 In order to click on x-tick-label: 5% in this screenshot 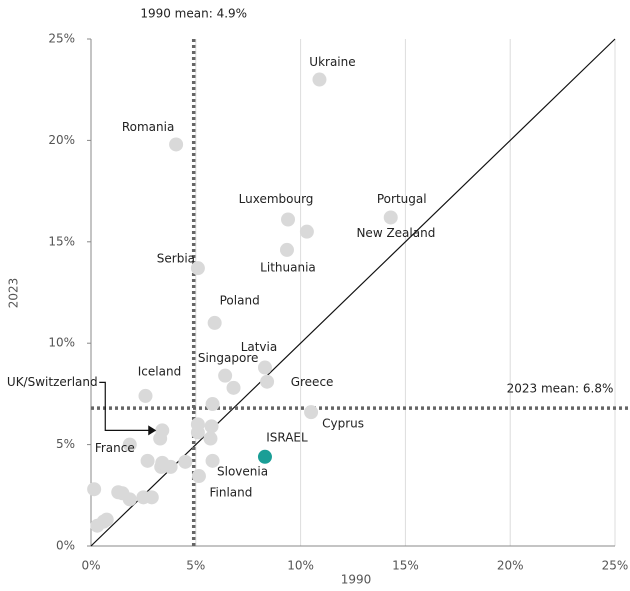, I will do `click(195, 566)`.